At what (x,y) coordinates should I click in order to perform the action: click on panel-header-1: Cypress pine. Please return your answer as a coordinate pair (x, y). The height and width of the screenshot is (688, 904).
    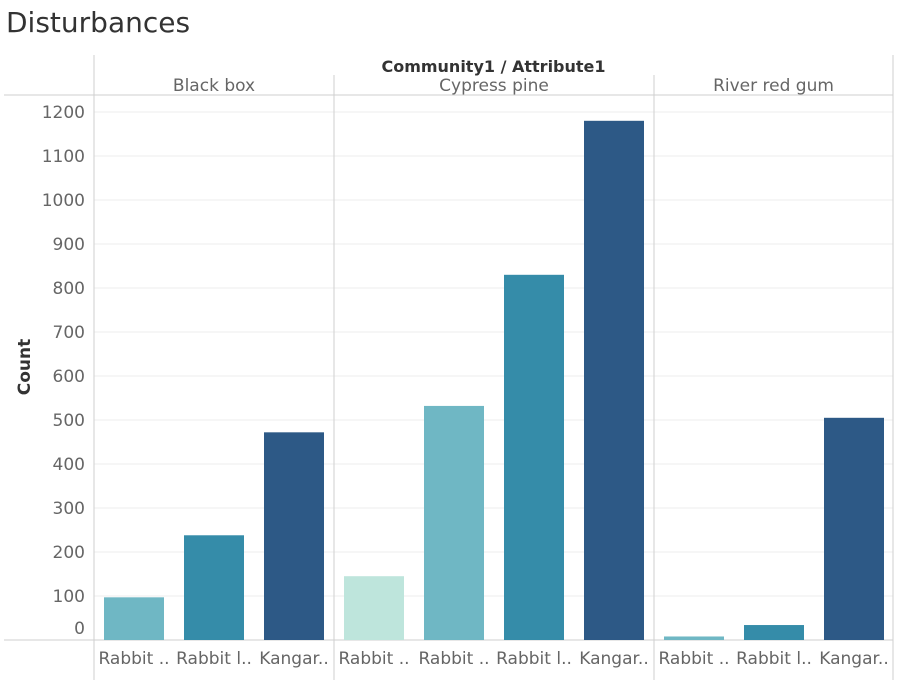
    Looking at the image, I should click on (494, 86).